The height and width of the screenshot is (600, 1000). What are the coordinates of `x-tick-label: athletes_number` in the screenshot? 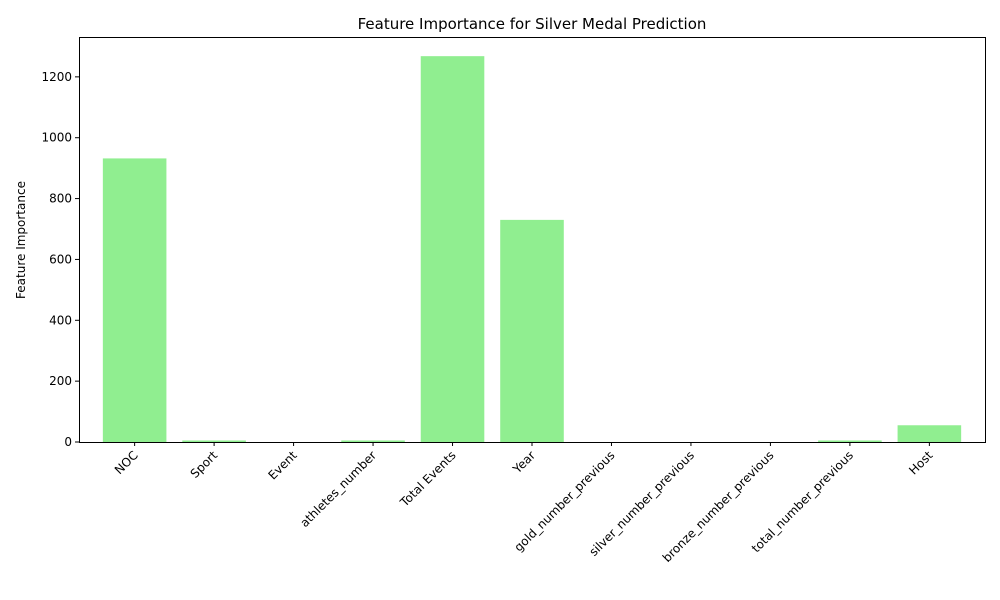 It's located at (338, 489).